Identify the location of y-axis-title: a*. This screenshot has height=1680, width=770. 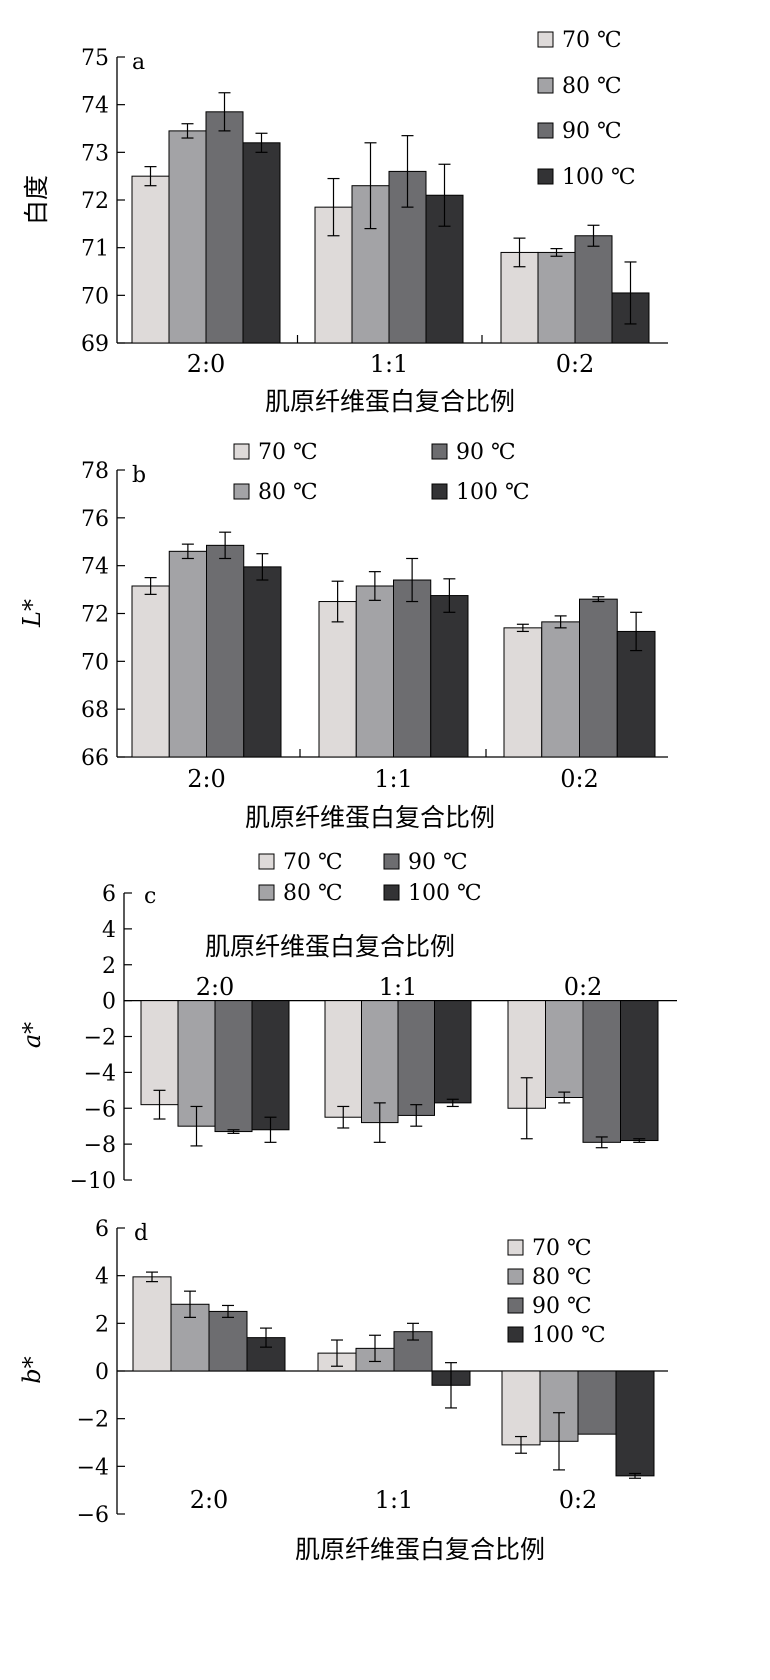
(32, 1035).